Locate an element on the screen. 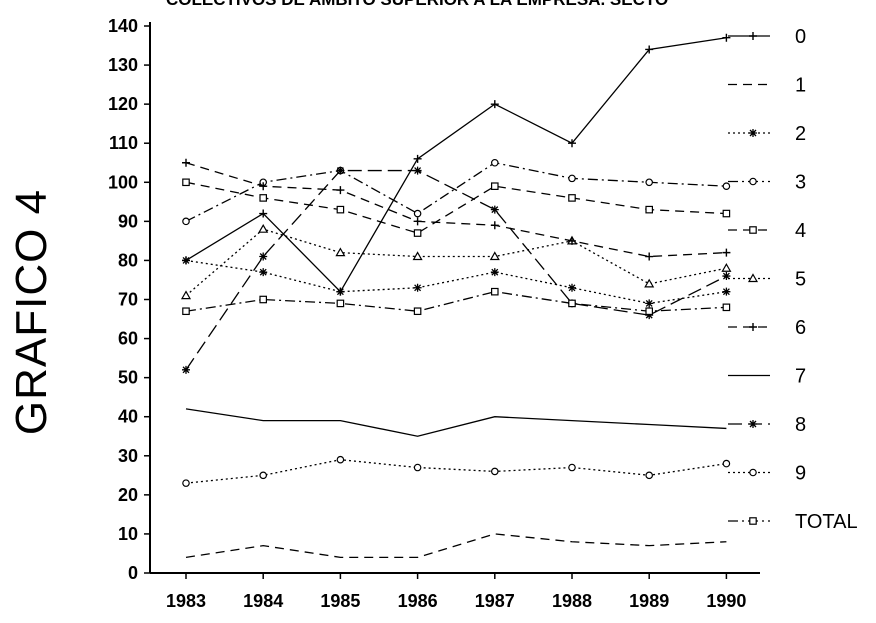 This screenshot has height=623, width=876. x-tick-label: 1984 is located at coordinates (263, 601).